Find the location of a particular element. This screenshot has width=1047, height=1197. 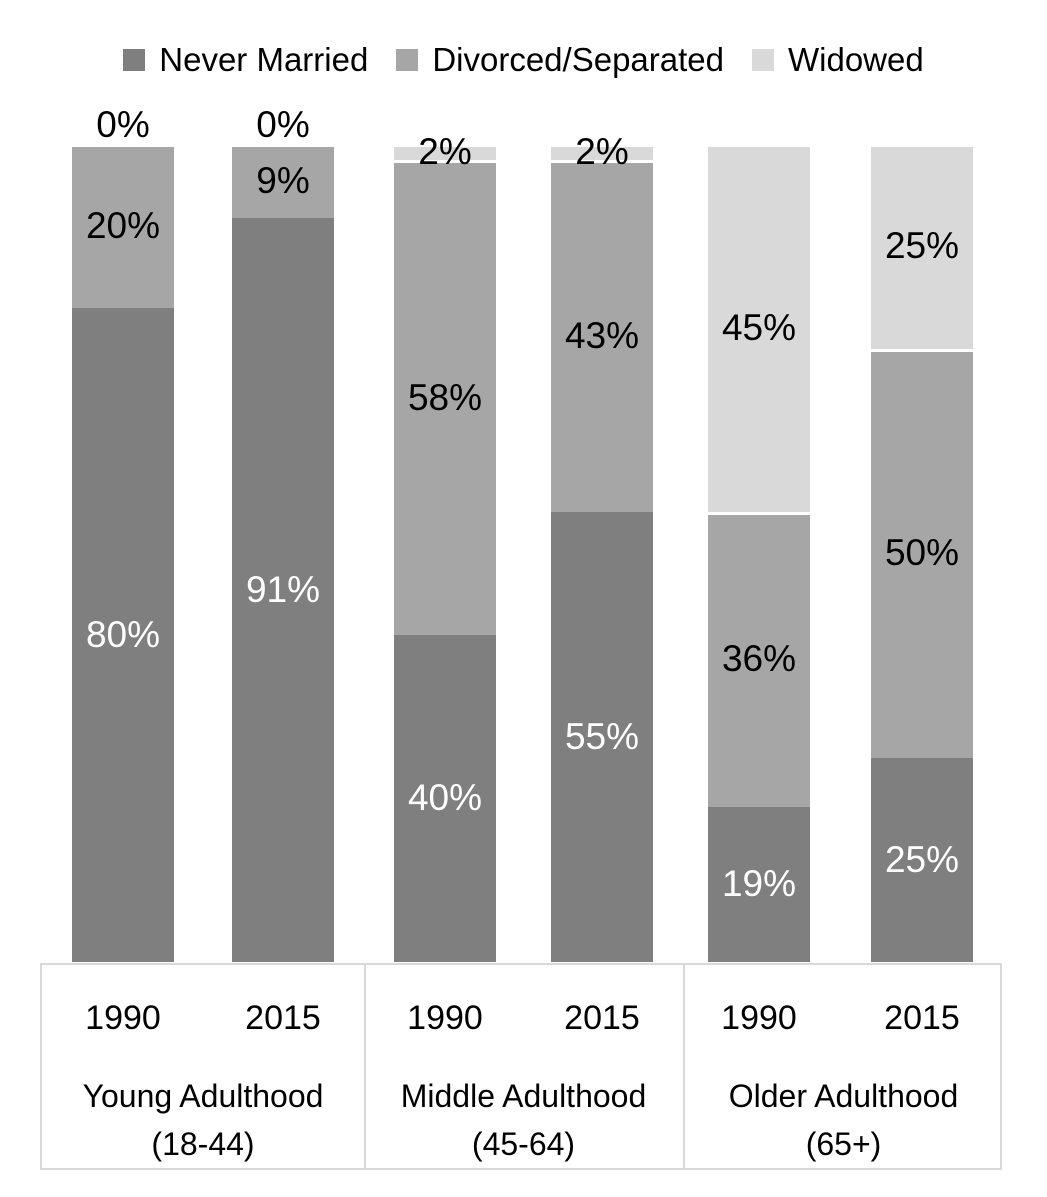

data-label-never-married: 25% is located at coordinates (922, 859).